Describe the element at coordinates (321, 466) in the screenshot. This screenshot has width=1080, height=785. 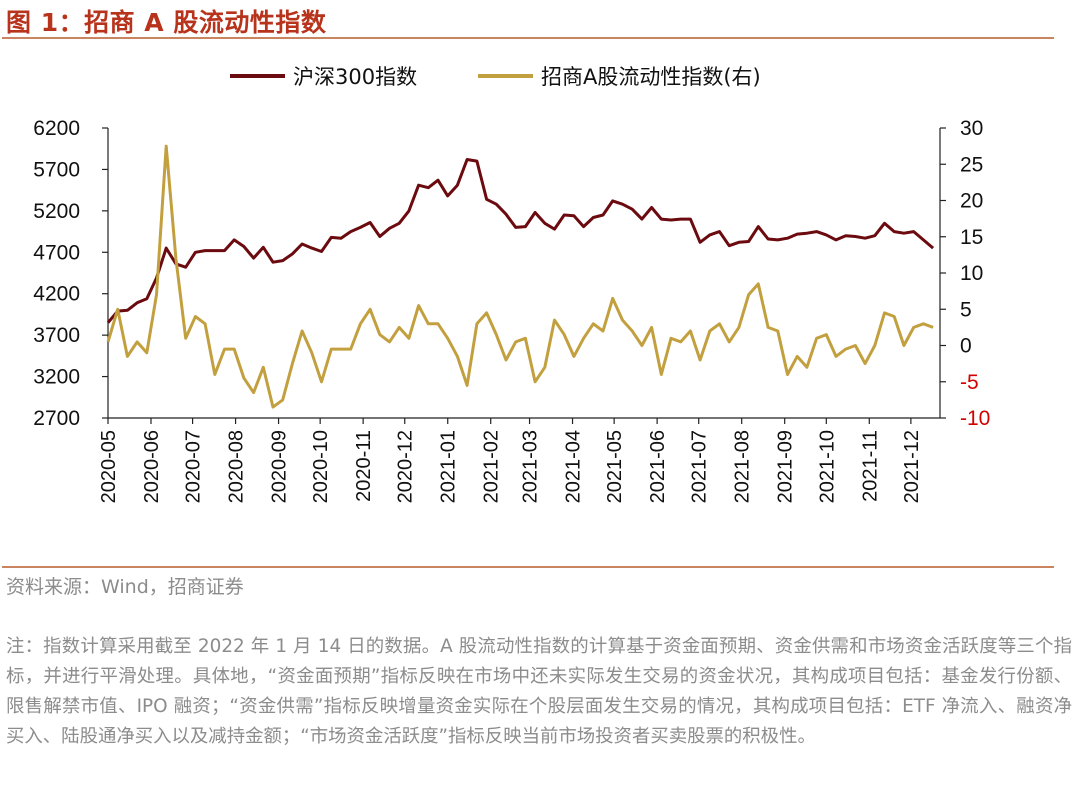
I see `x-tick-label: 2020-10` at that location.